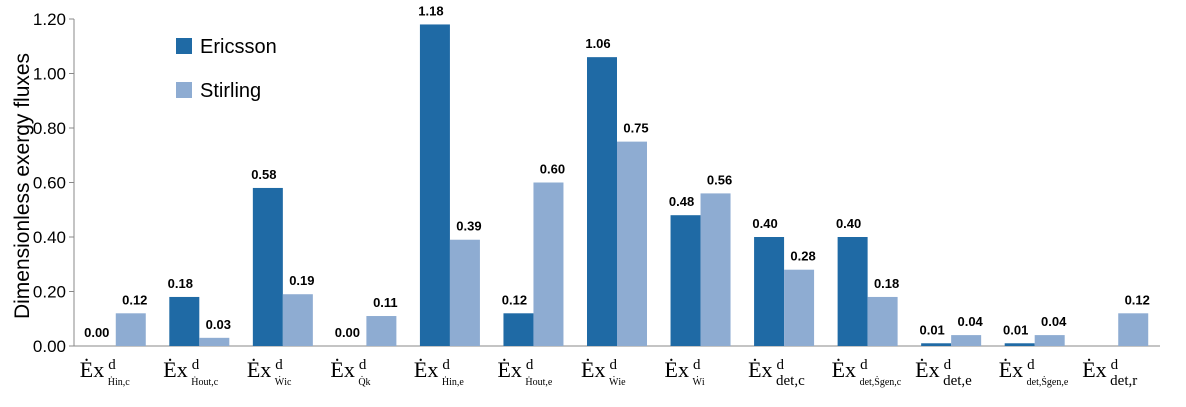 This screenshot has width=1186, height=407. Describe the element at coordinates (1109, 373) in the screenshot. I see `category-label: Ėx d det,r` at that location.